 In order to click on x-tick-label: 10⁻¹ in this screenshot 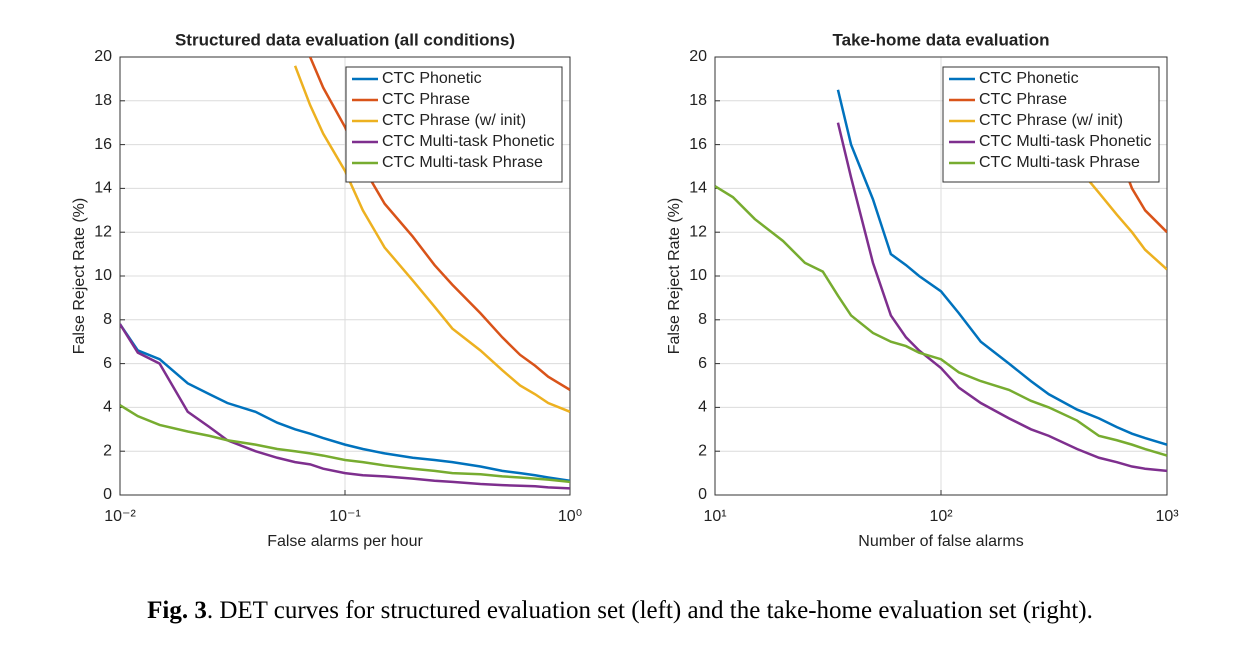, I will do `click(345, 516)`.